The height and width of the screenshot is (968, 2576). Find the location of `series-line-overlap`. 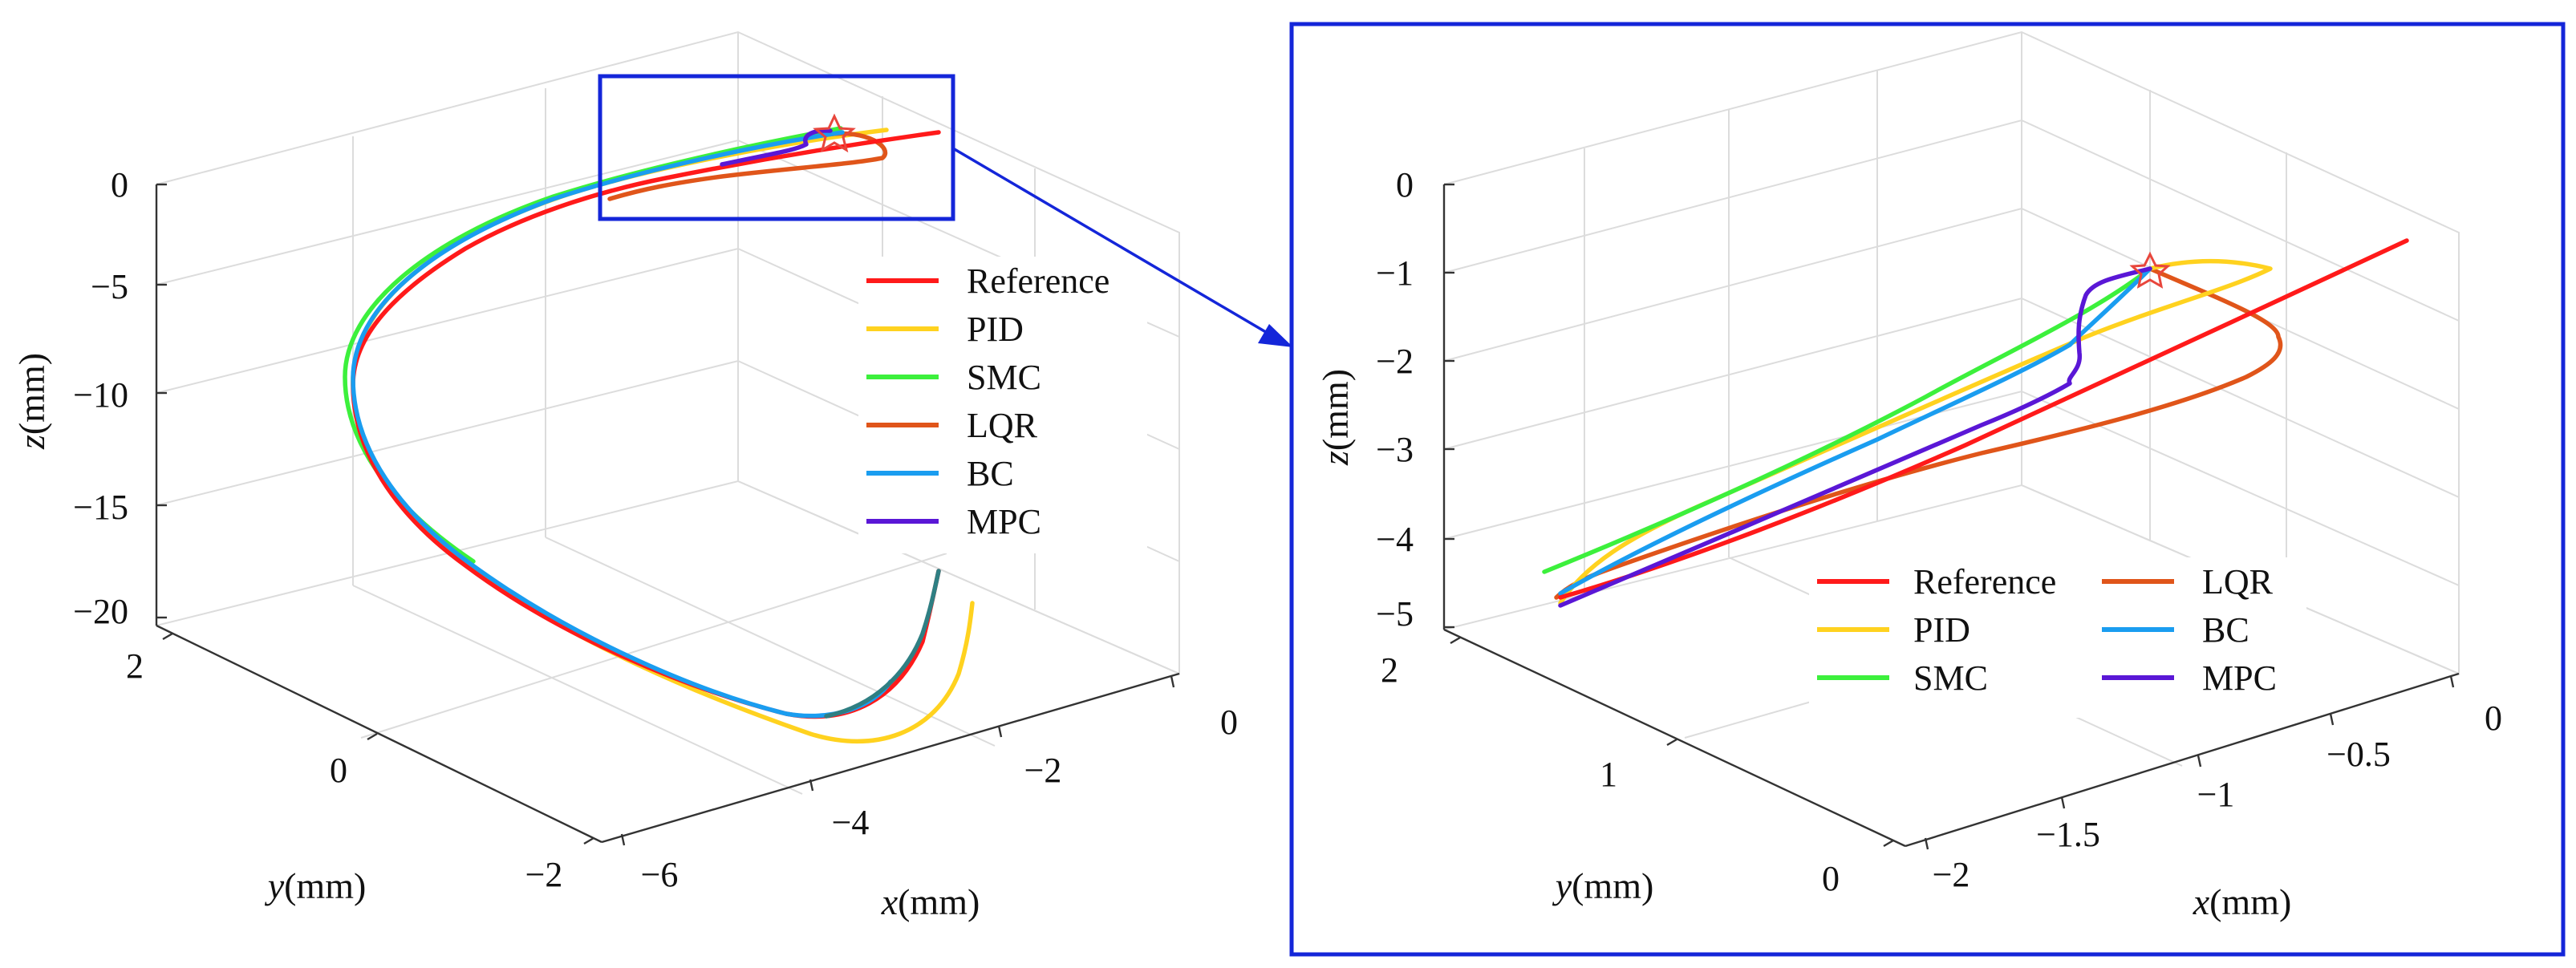

series-line-overlap is located at coordinates (882, 644).